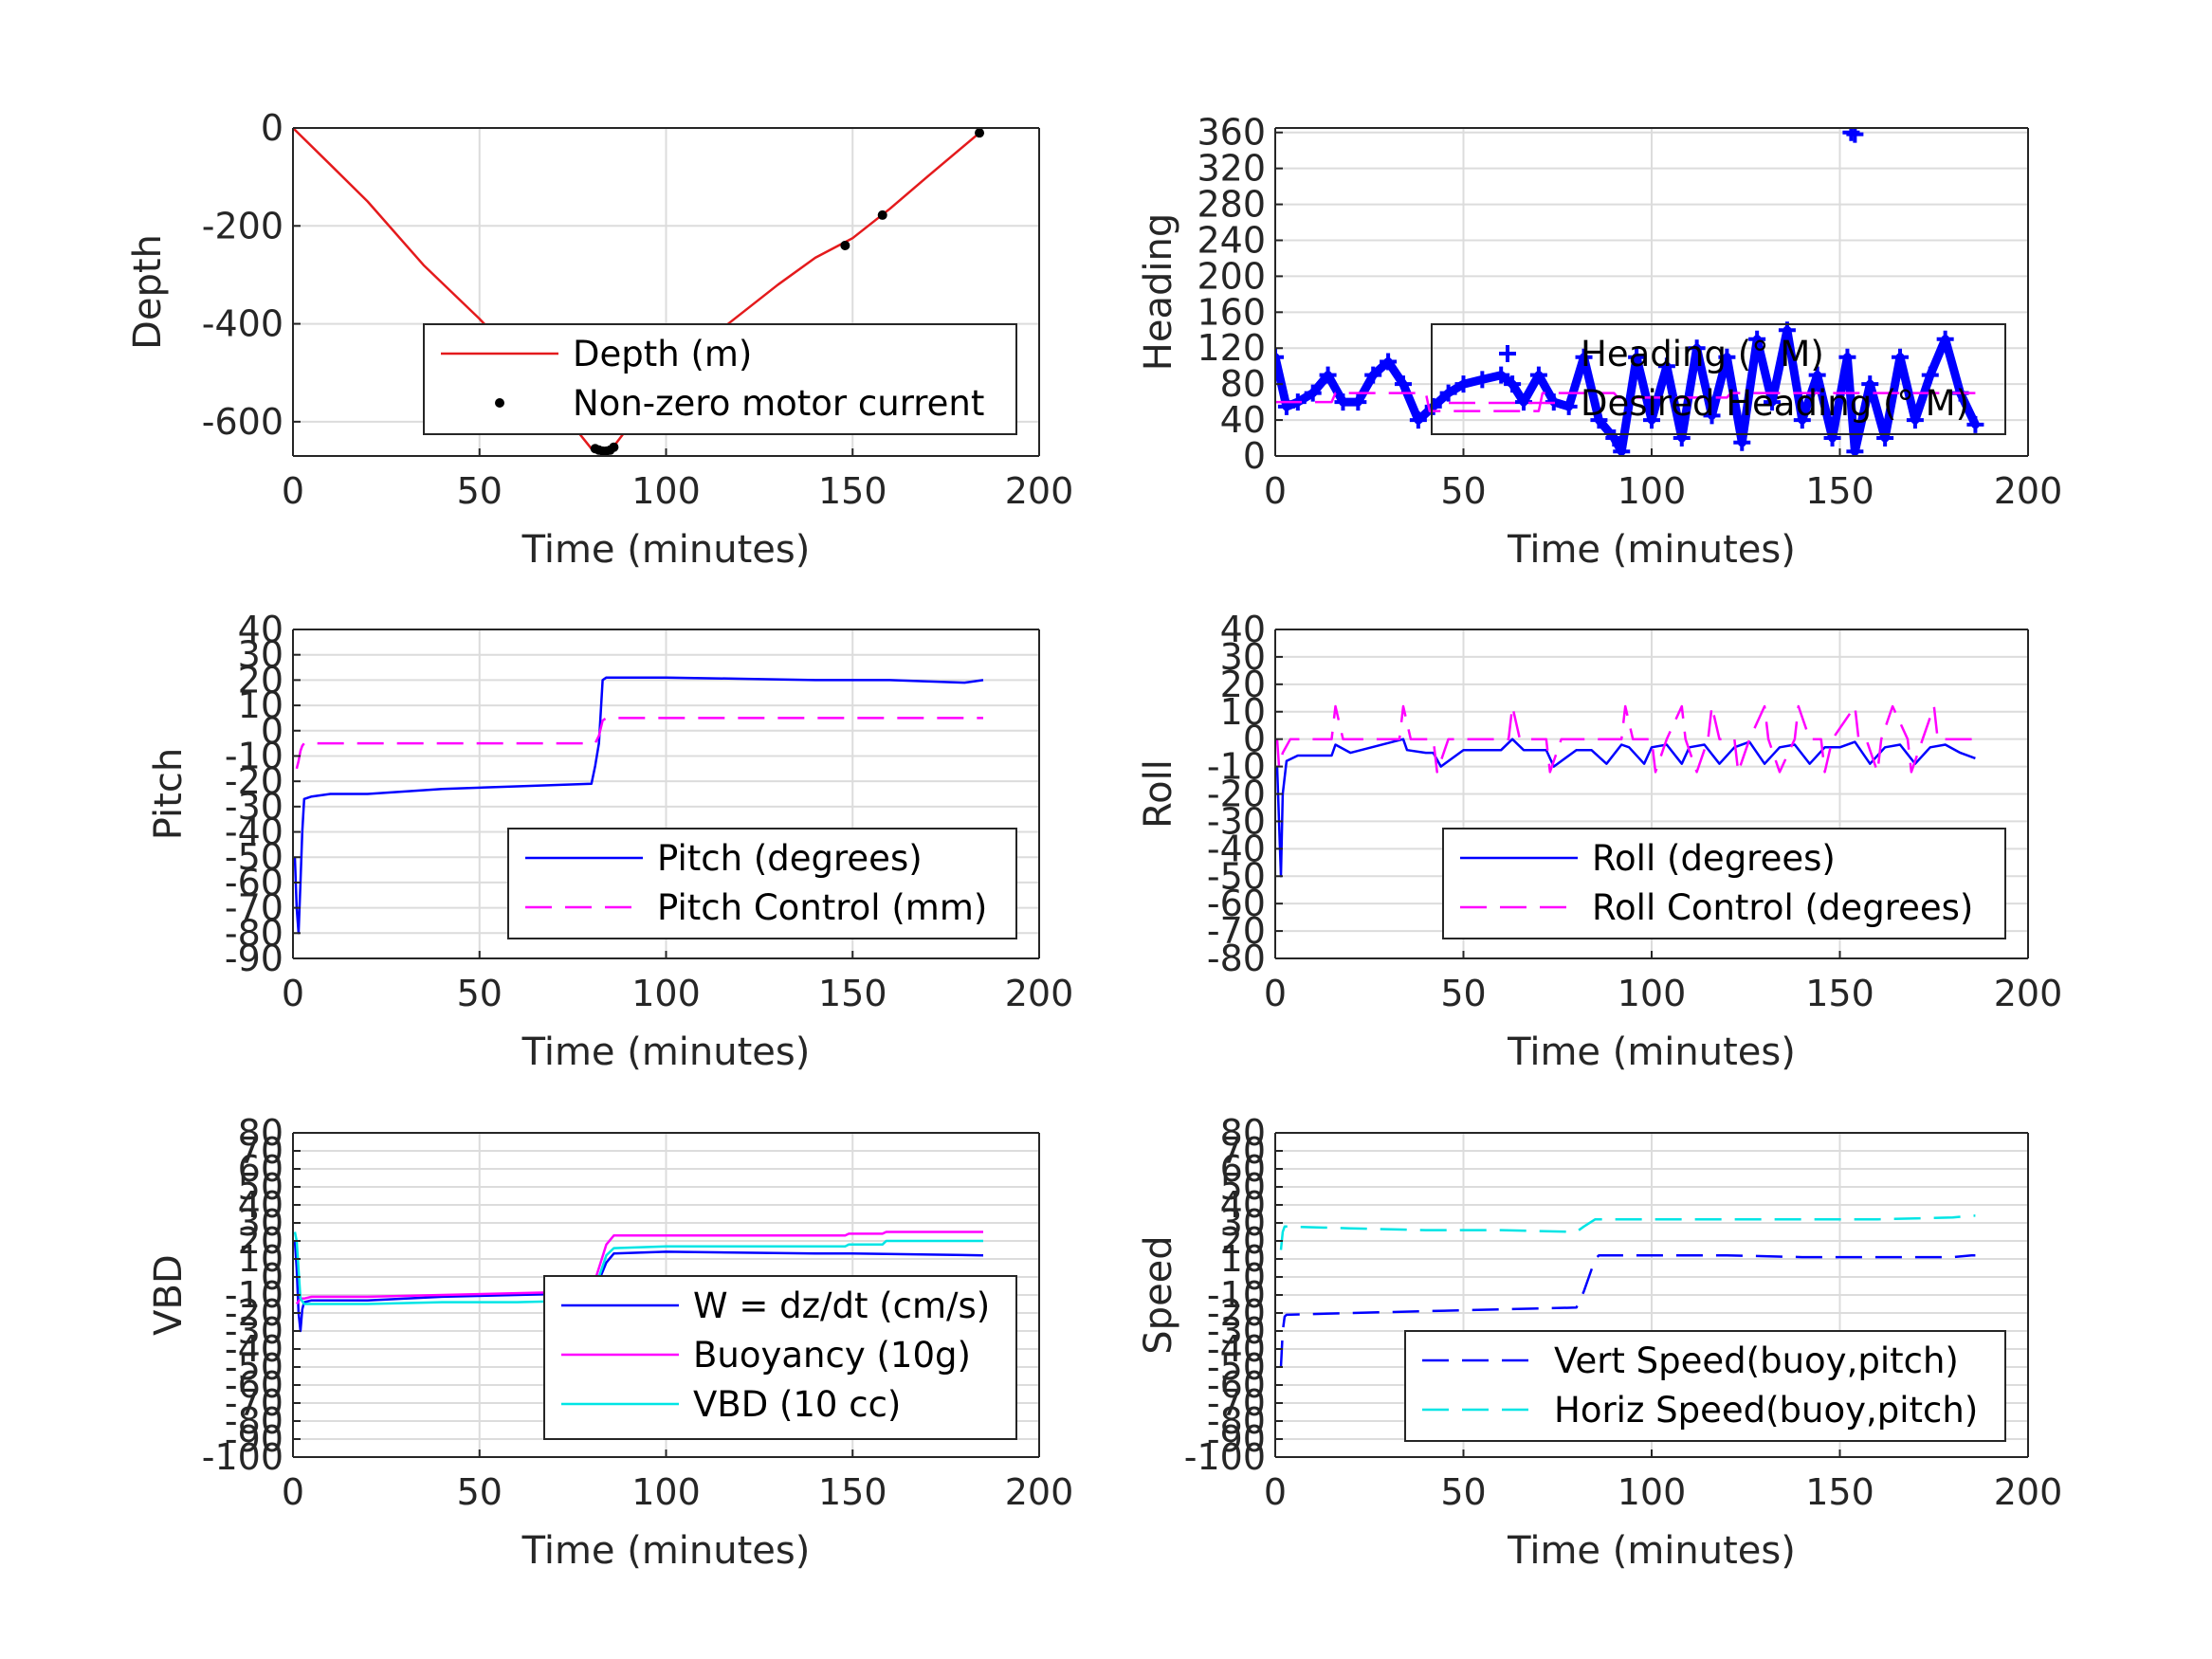 This screenshot has width=2212, height=1659. What do you see at coordinates (1775, 403) in the screenshot?
I see `legend-label: Desired Heading (° M)` at bounding box center [1775, 403].